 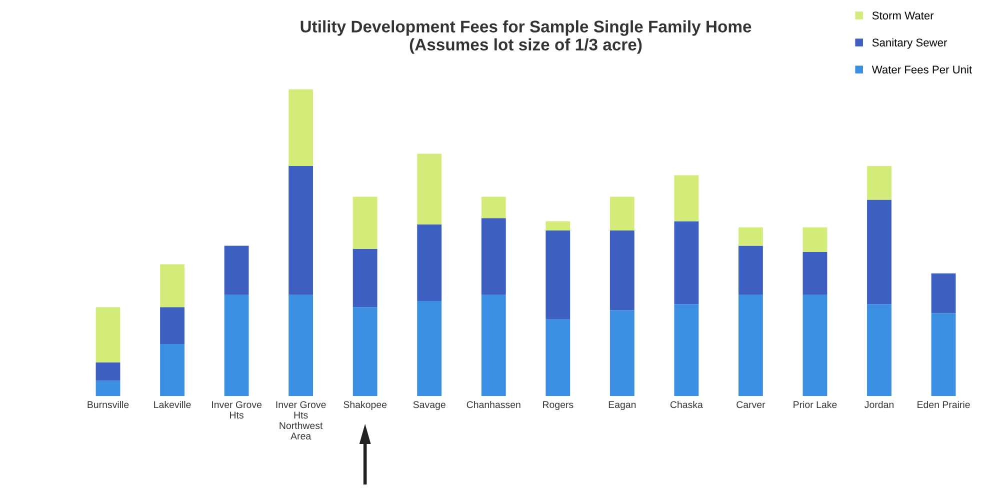 What do you see at coordinates (910, 43) in the screenshot?
I see `legend-label: Sanitary Sewer` at bounding box center [910, 43].